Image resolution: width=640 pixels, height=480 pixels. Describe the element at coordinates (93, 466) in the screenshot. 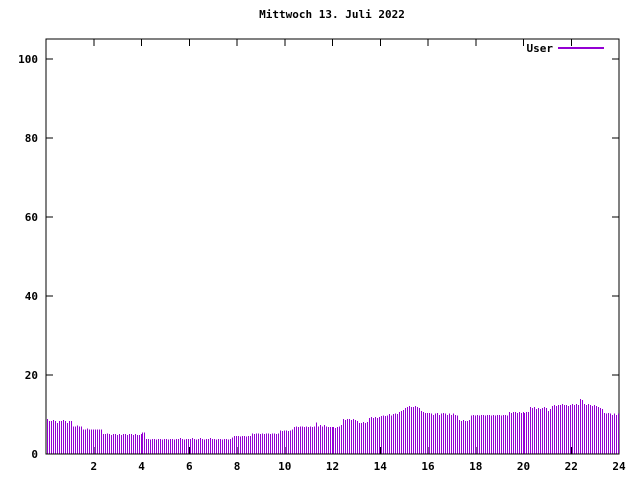

I see `x-axis-tick-label: 2` at that location.